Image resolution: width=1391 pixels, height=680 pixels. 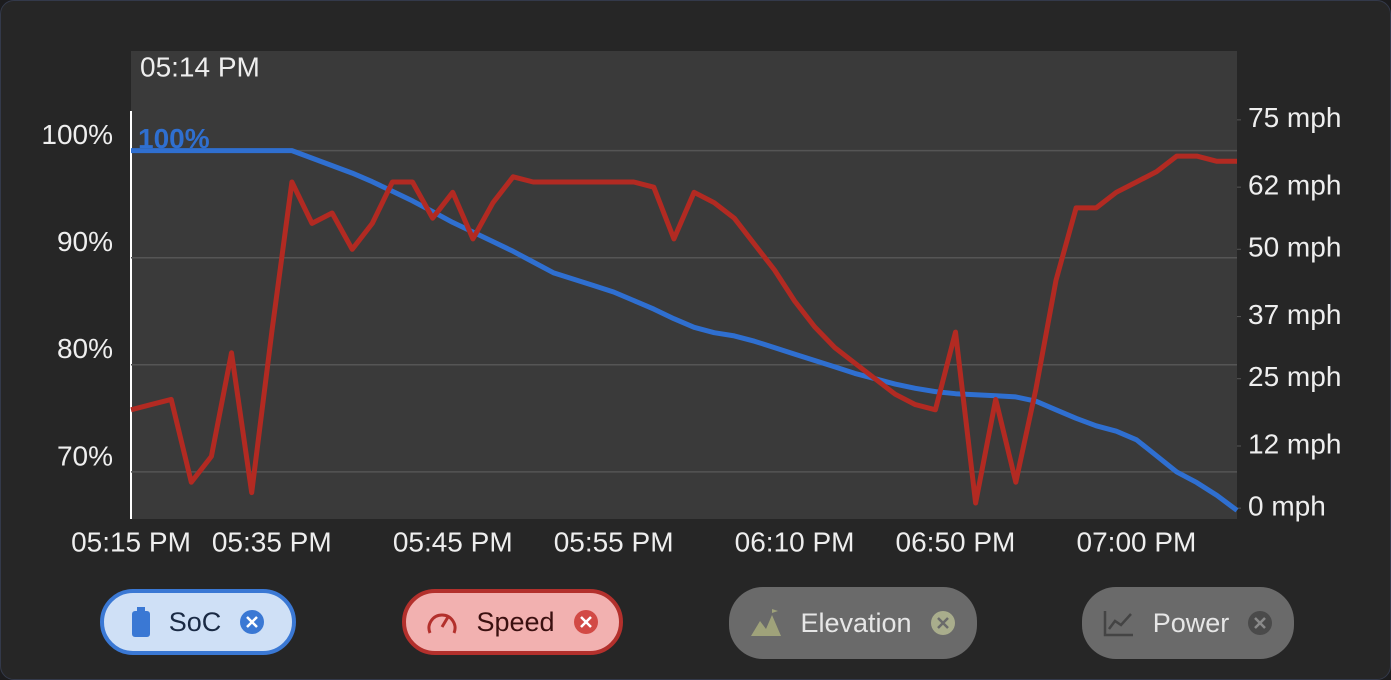 I want to click on y2-tick-label: 37 mph, so click(x=1294, y=314).